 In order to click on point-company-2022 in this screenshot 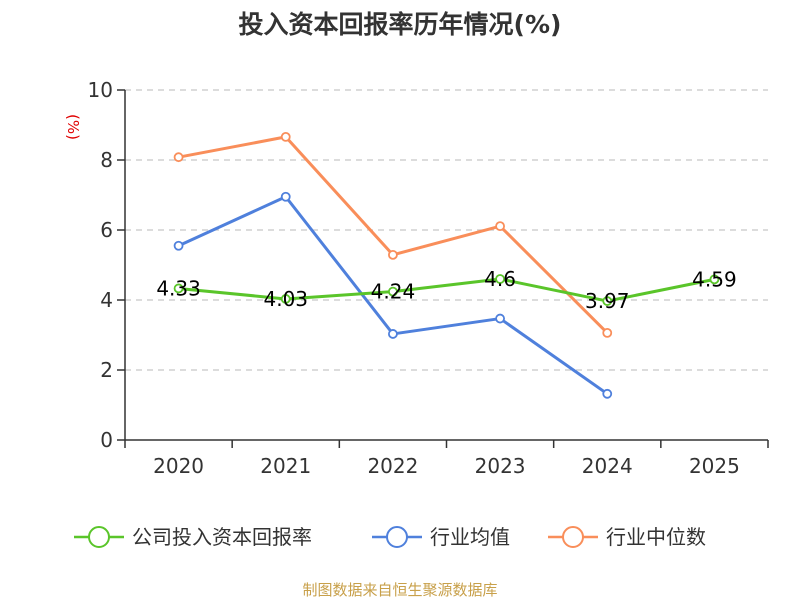, I will do `click(393, 291)`.